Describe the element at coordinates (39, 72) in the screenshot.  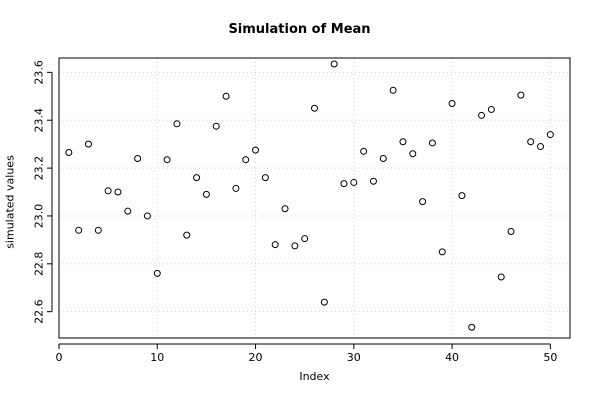
I see `y-tick-label-5: 23.6` at that location.